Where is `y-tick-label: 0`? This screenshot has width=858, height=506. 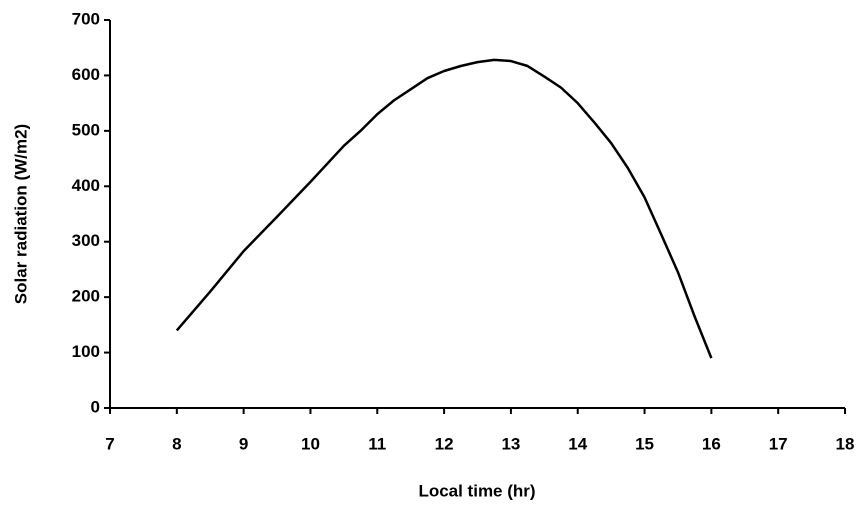 y-tick-label: 0 is located at coordinates (95, 406).